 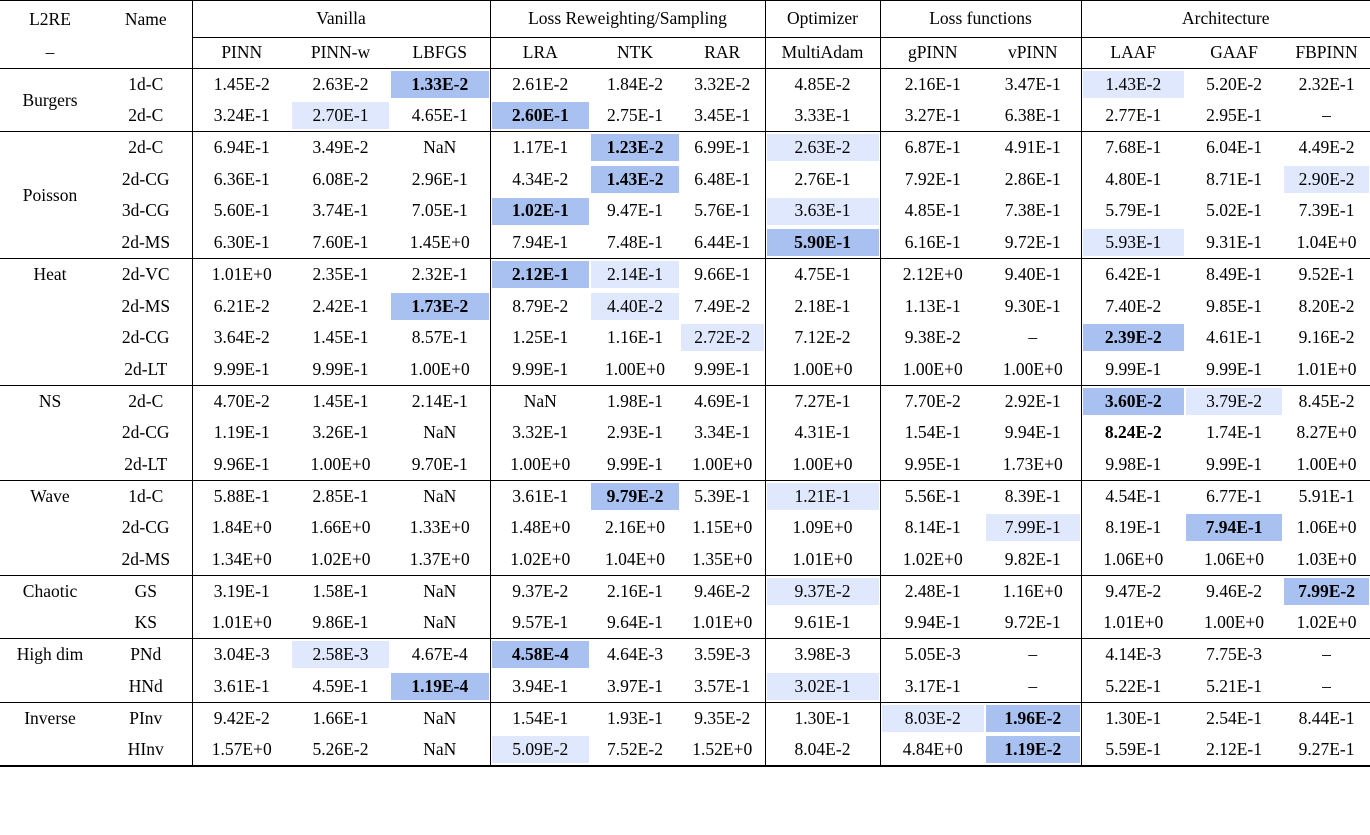 What do you see at coordinates (146, 433) in the screenshot?
I see `row-name: 2d-CG` at bounding box center [146, 433].